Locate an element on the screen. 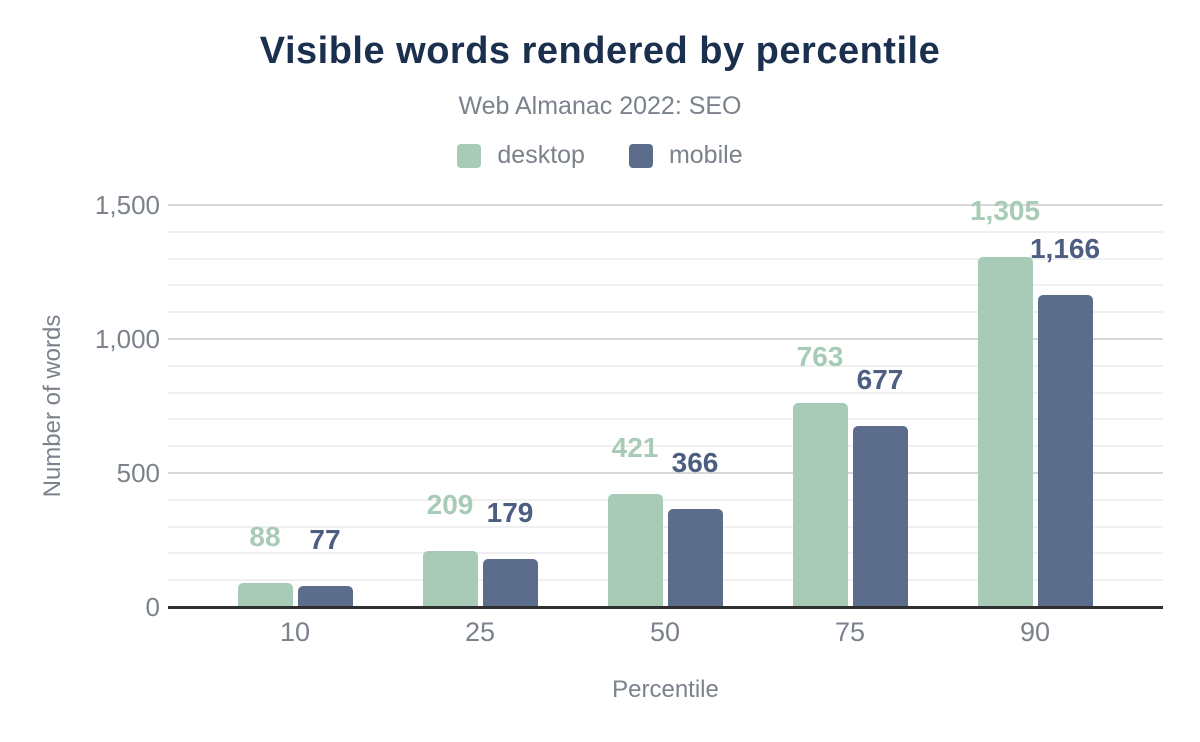  y-tick-label: 0 is located at coordinates (152, 607).